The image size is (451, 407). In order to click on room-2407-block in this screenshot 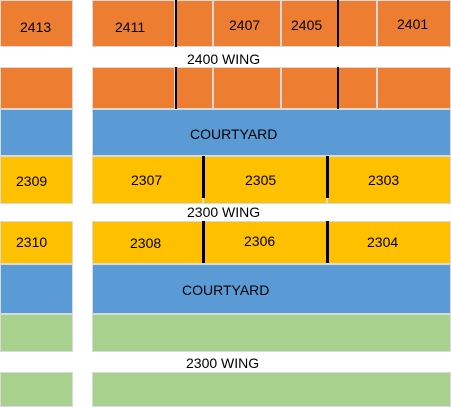, I will do `click(247, 23)`.